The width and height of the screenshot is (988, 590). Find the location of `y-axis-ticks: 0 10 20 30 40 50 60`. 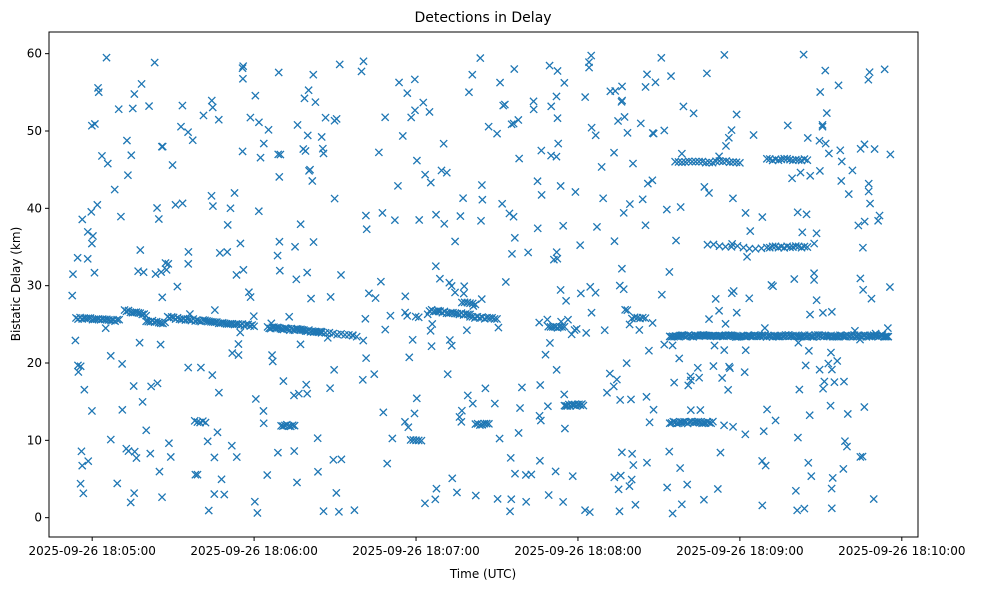

y-axis-ticks: 0 10 20 30 40 50 60 is located at coordinates (38, 286).